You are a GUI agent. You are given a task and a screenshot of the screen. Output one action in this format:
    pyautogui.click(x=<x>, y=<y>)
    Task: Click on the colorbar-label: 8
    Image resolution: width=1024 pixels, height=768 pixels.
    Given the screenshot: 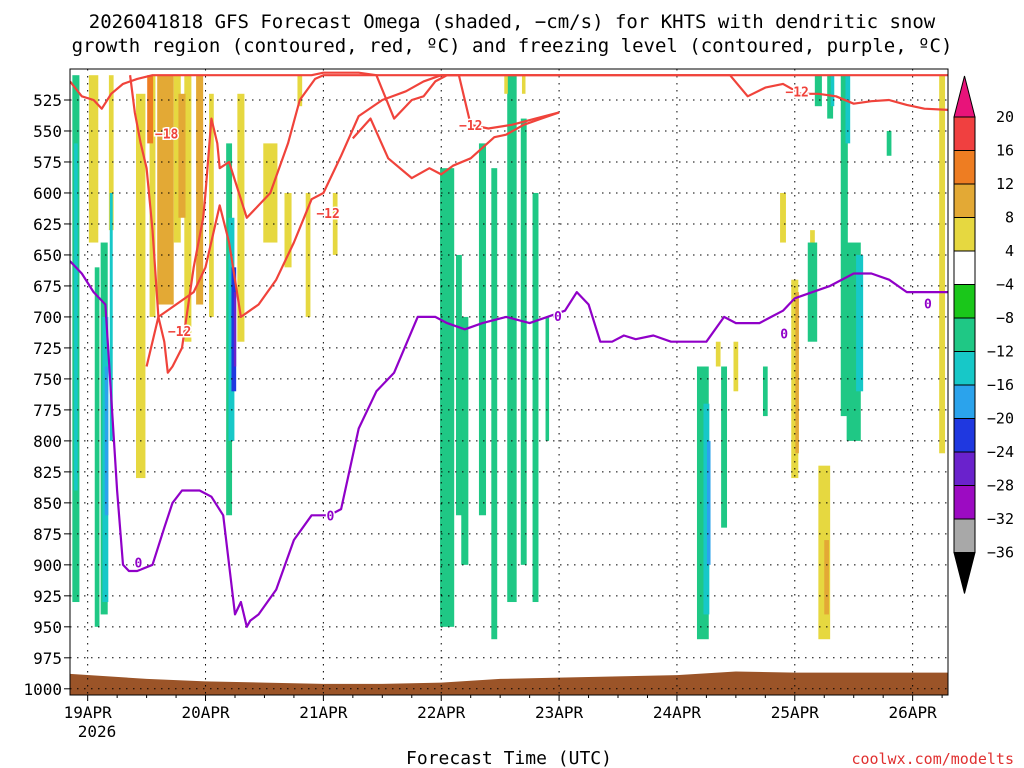 What is the action you would take?
    pyautogui.click(x=1009, y=218)
    